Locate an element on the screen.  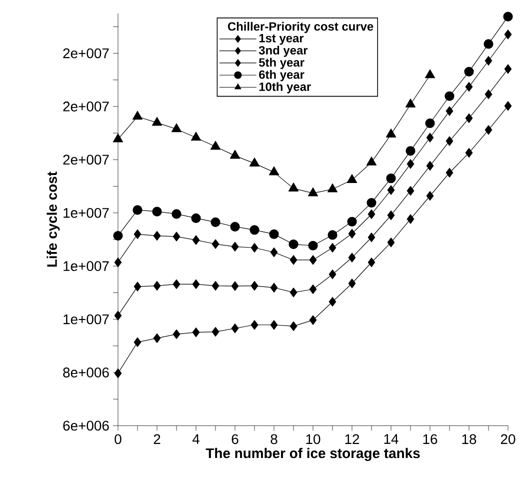
x-tick-label: 18 is located at coordinates (469, 439).